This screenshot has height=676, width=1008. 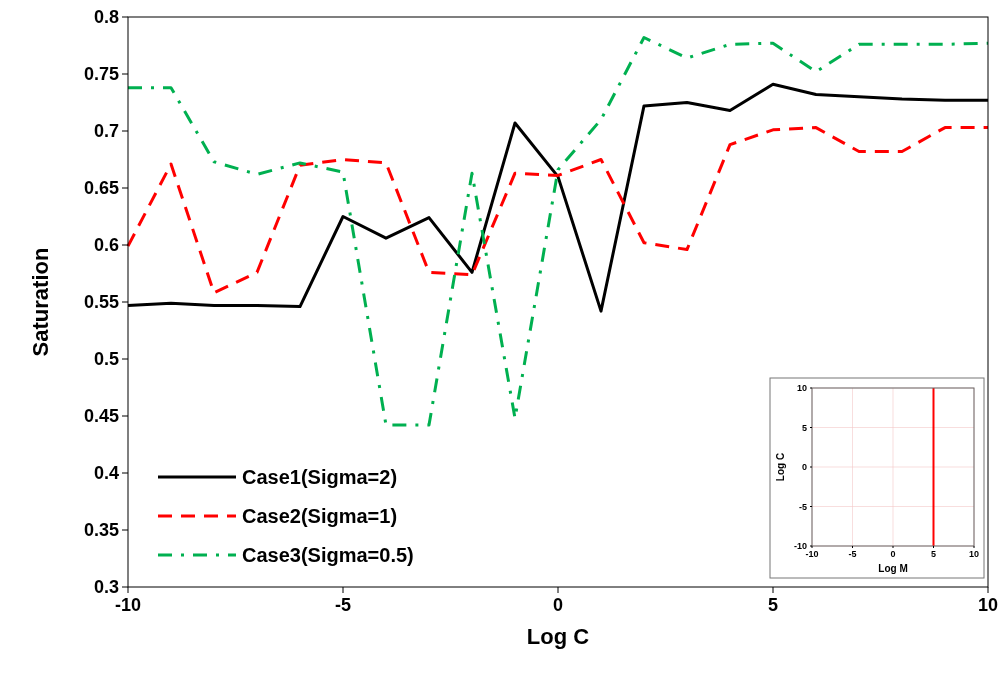 I want to click on y-tick-label: 0.45, so click(x=101, y=416).